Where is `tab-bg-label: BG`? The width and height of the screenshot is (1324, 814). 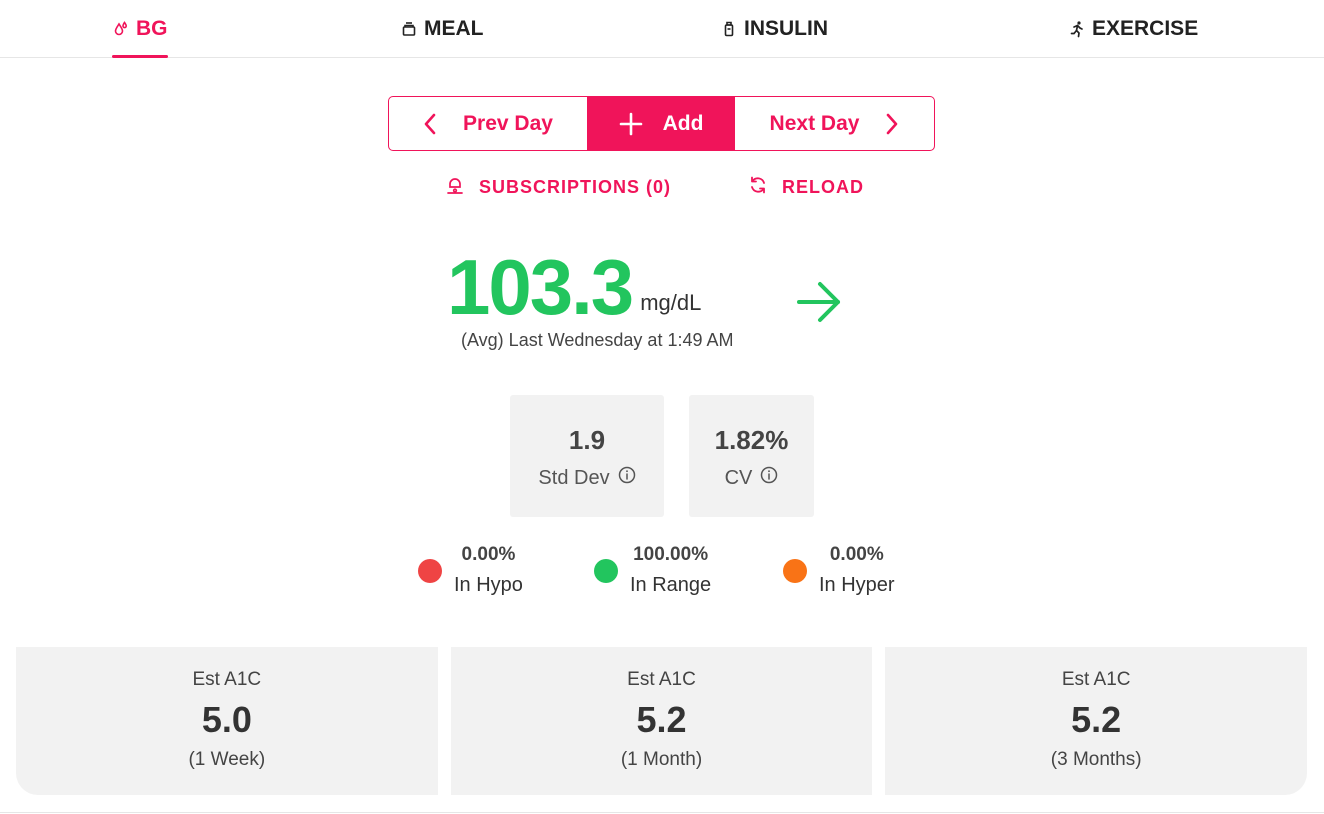 tab-bg-label: BG is located at coordinates (152, 28).